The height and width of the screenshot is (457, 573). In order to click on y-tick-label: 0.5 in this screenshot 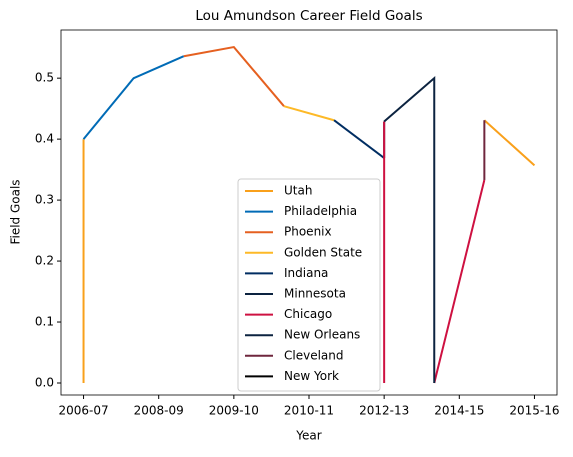, I will do `click(44, 78)`.